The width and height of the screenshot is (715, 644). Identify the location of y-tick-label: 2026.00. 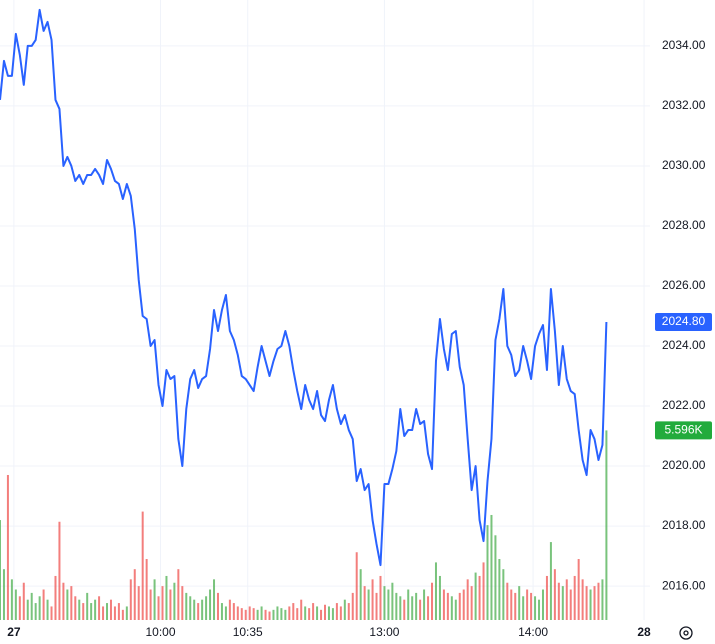
(684, 285).